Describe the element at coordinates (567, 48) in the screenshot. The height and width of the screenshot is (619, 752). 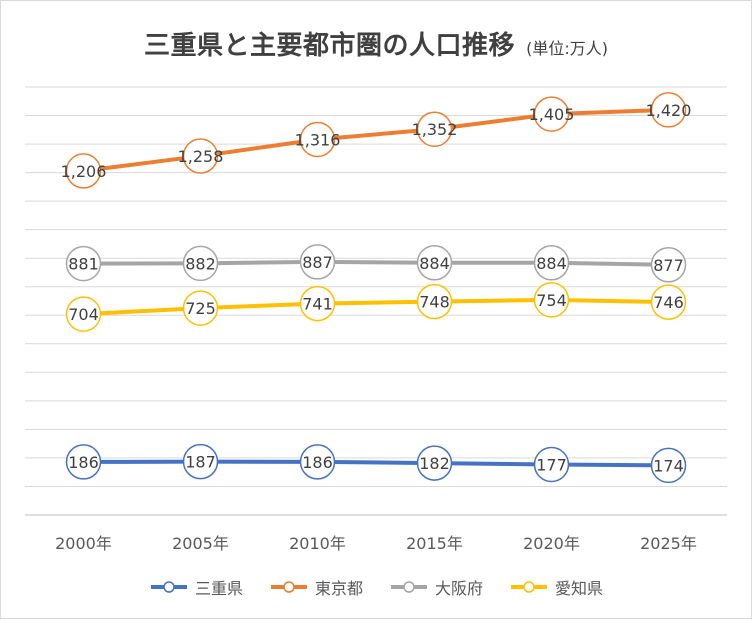
I see `chart-subtitle: (単位:万人)` at that location.